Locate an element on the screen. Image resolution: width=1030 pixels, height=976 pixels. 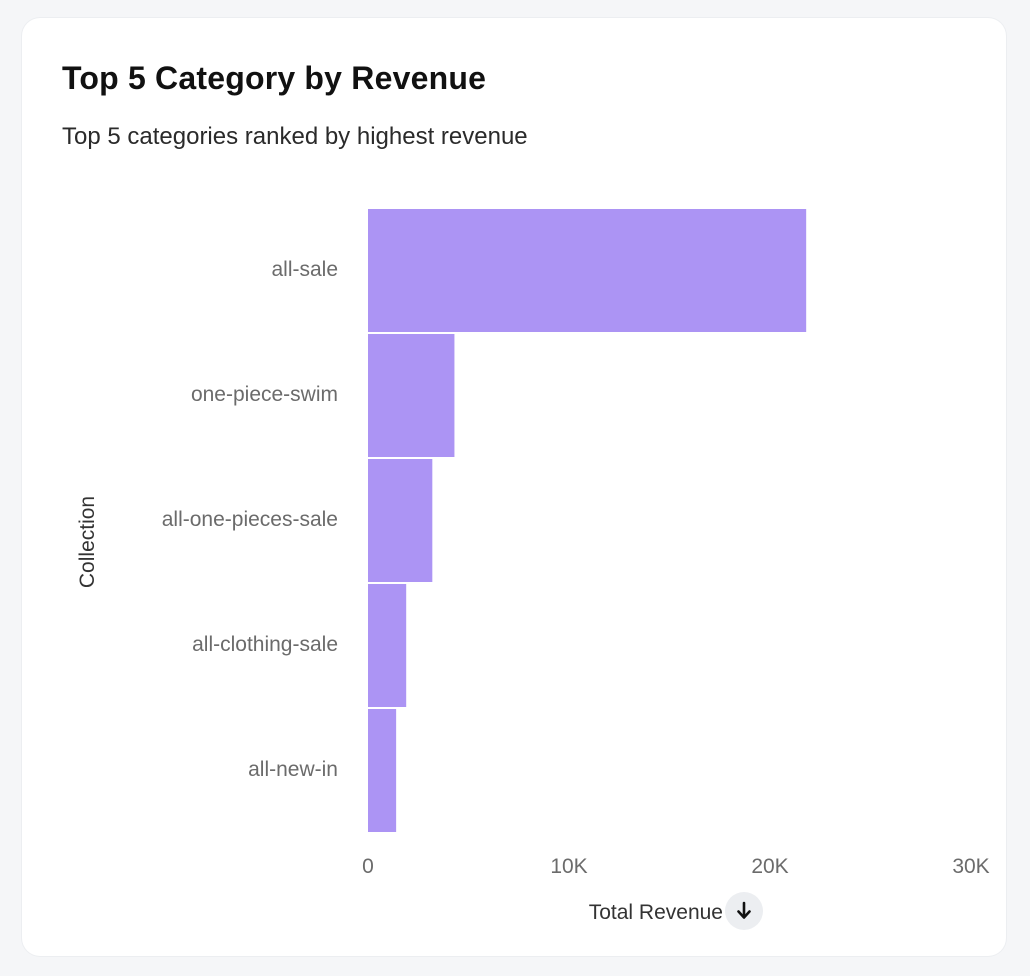
category-label: one-piece-swim is located at coordinates (264, 394).